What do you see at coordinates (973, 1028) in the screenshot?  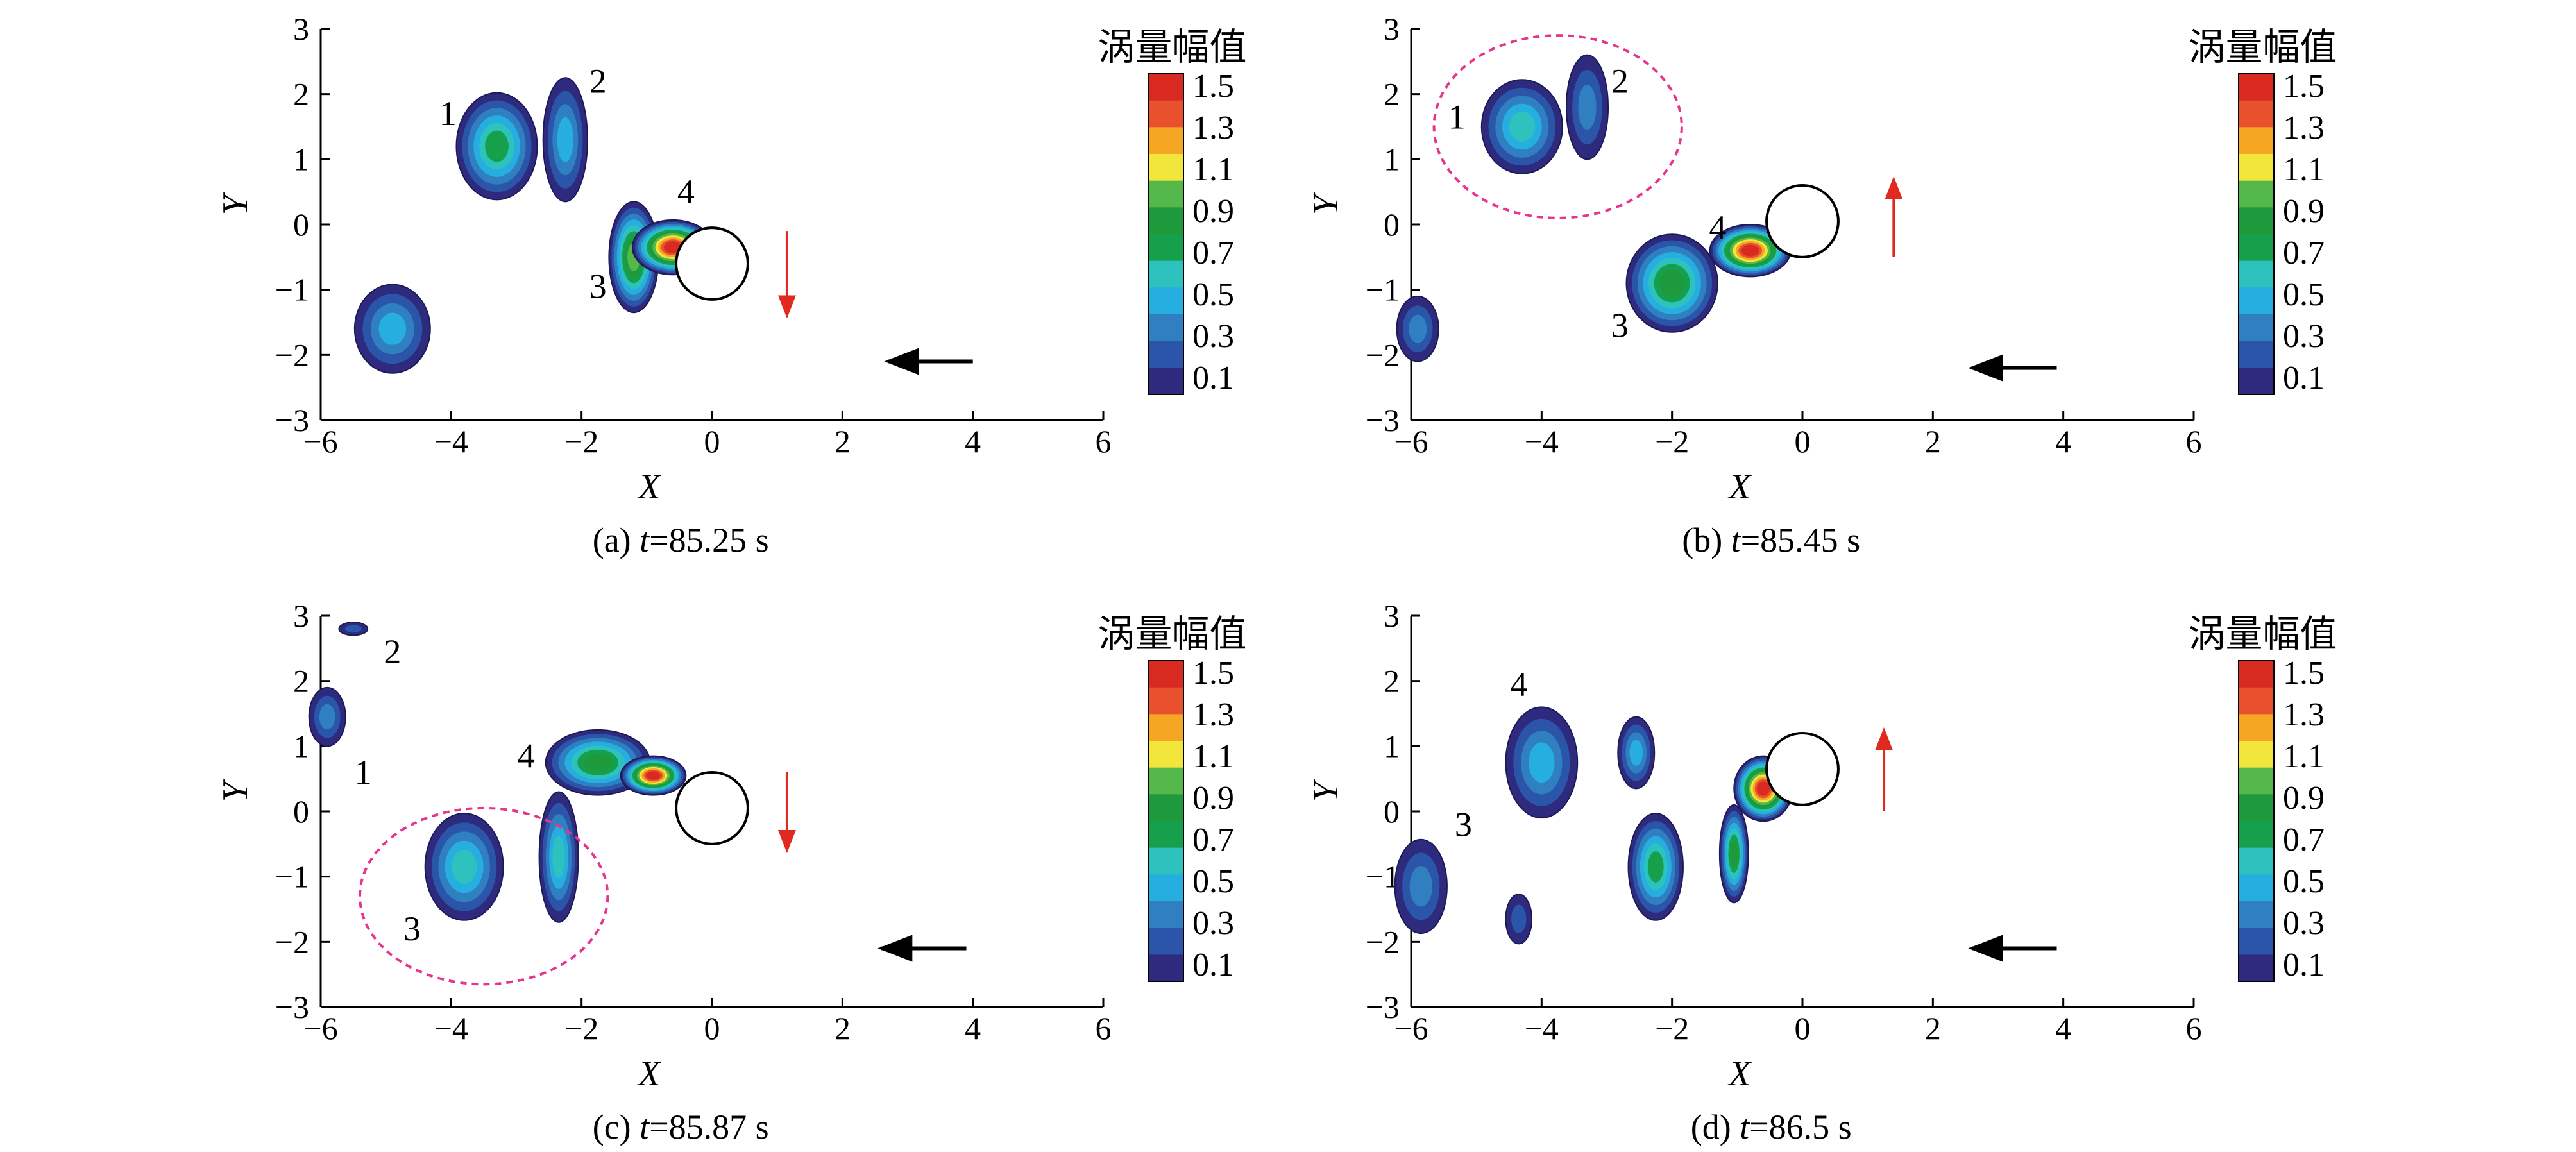 I see `x-tick-label: 4` at bounding box center [973, 1028].